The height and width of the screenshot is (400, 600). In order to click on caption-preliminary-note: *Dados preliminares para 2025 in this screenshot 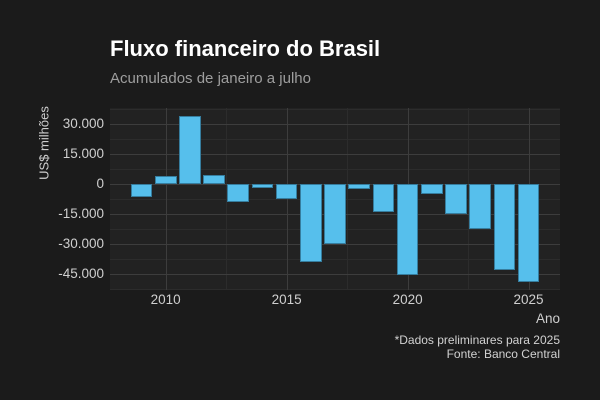, I will do `click(477, 340)`.